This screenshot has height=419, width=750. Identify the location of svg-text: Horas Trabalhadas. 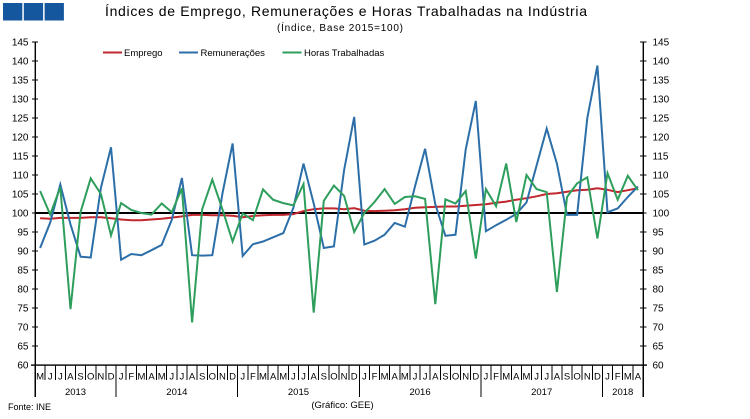
(344, 53).